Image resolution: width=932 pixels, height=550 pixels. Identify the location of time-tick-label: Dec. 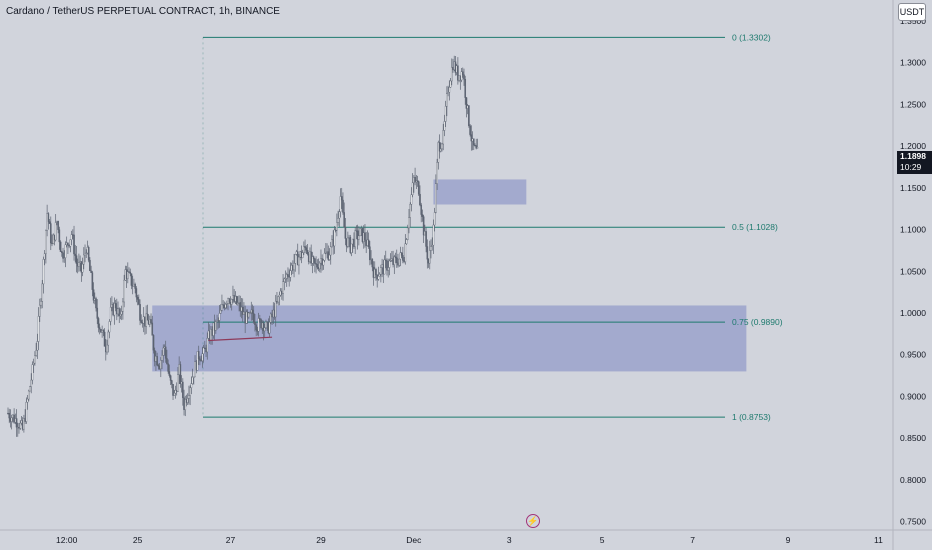
(414, 540).